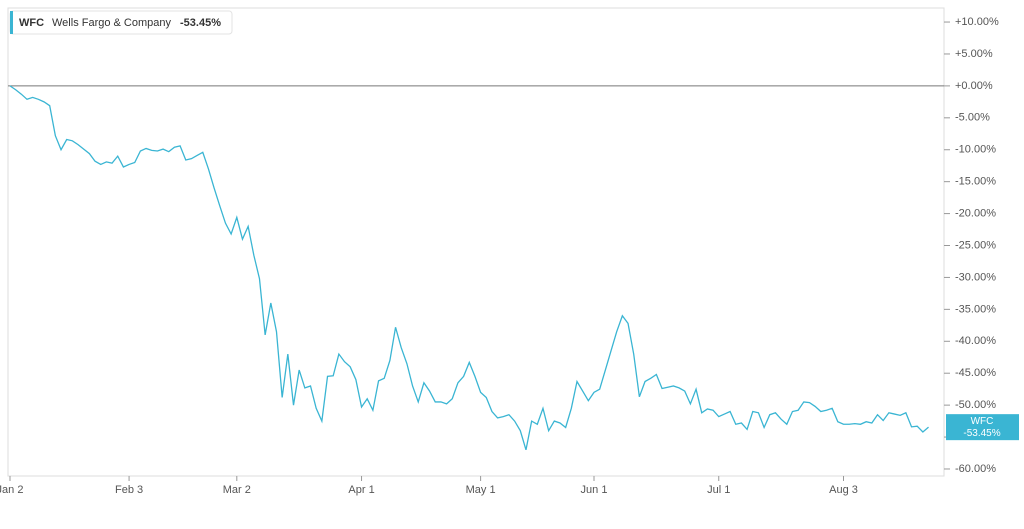  Describe the element at coordinates (982, 421) in the screenshot. I see `last-value-symbol: WFC` at that location.